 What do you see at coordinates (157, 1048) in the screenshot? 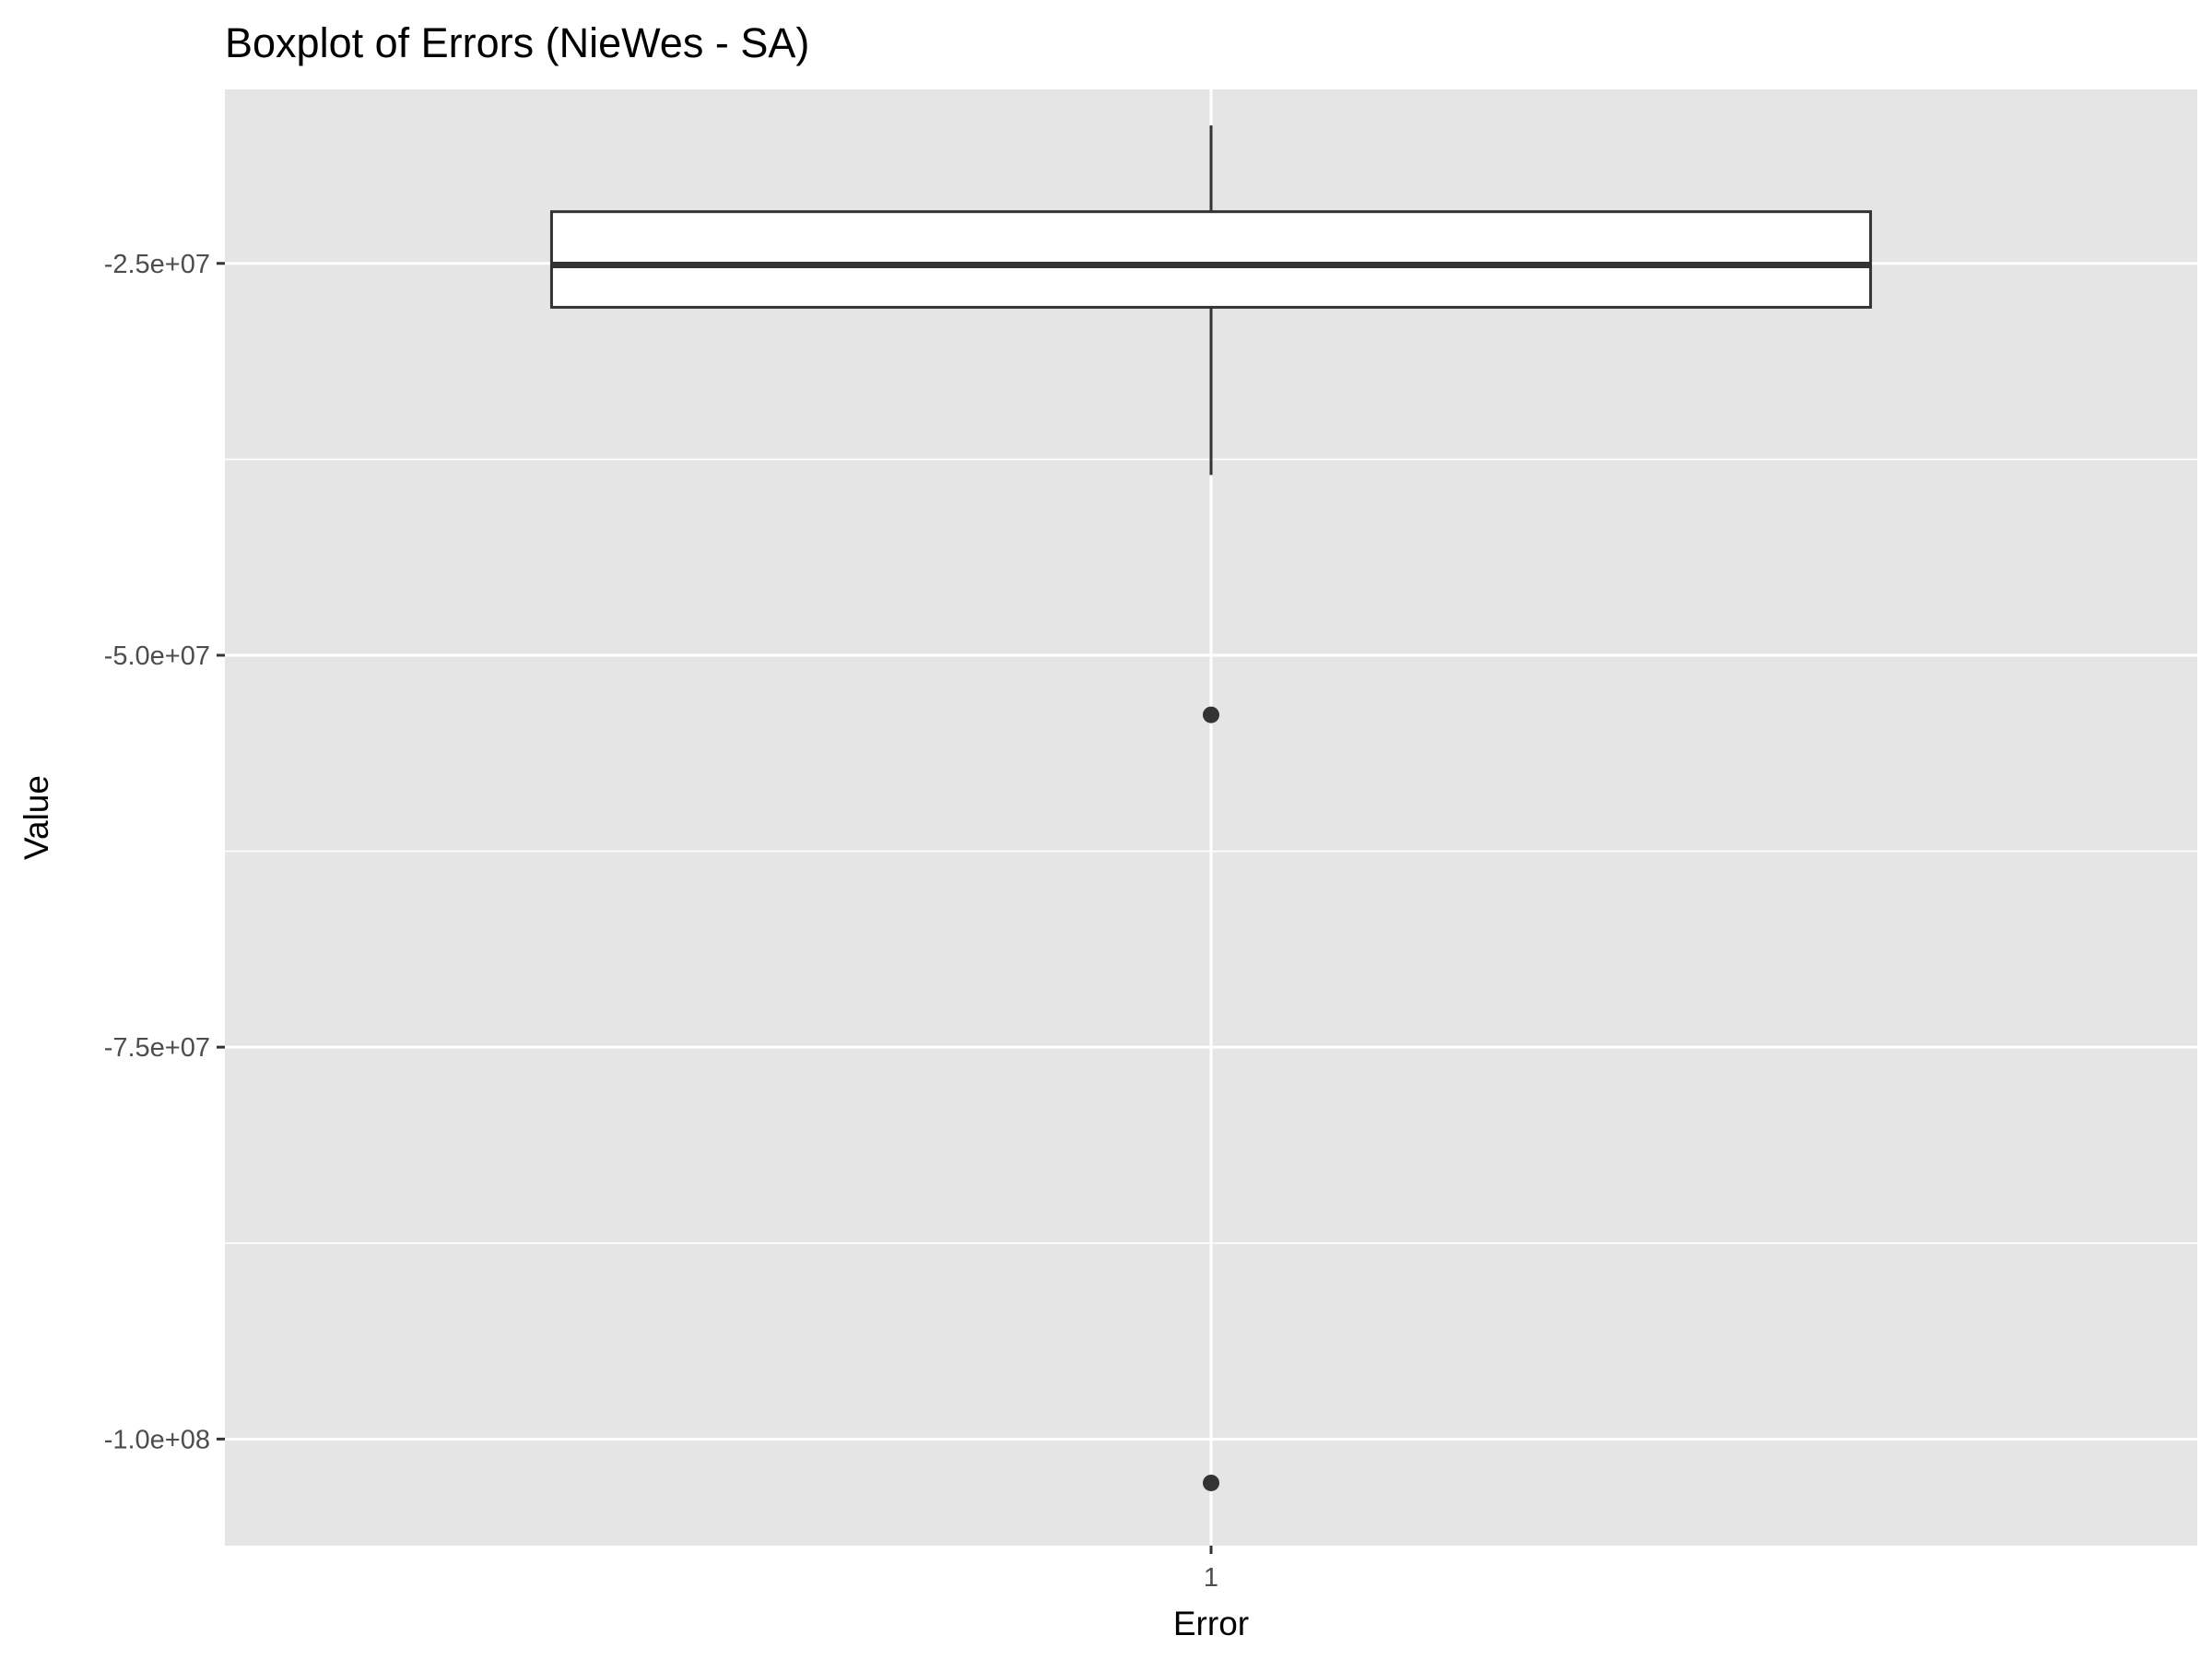
I see `y-tick-label: -7.5e+07` at bounding box center [157, 1048].